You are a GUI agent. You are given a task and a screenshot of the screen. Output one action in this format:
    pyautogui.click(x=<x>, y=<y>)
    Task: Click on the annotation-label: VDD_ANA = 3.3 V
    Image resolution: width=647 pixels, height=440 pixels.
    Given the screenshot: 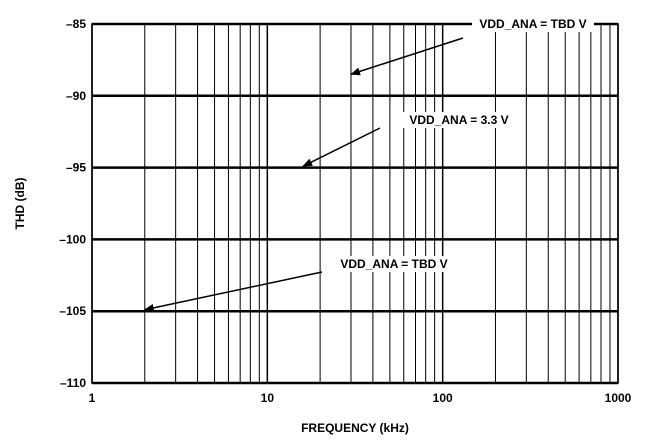 What is the action you would take?
    pyautogui.click(x=458, y=120)
    